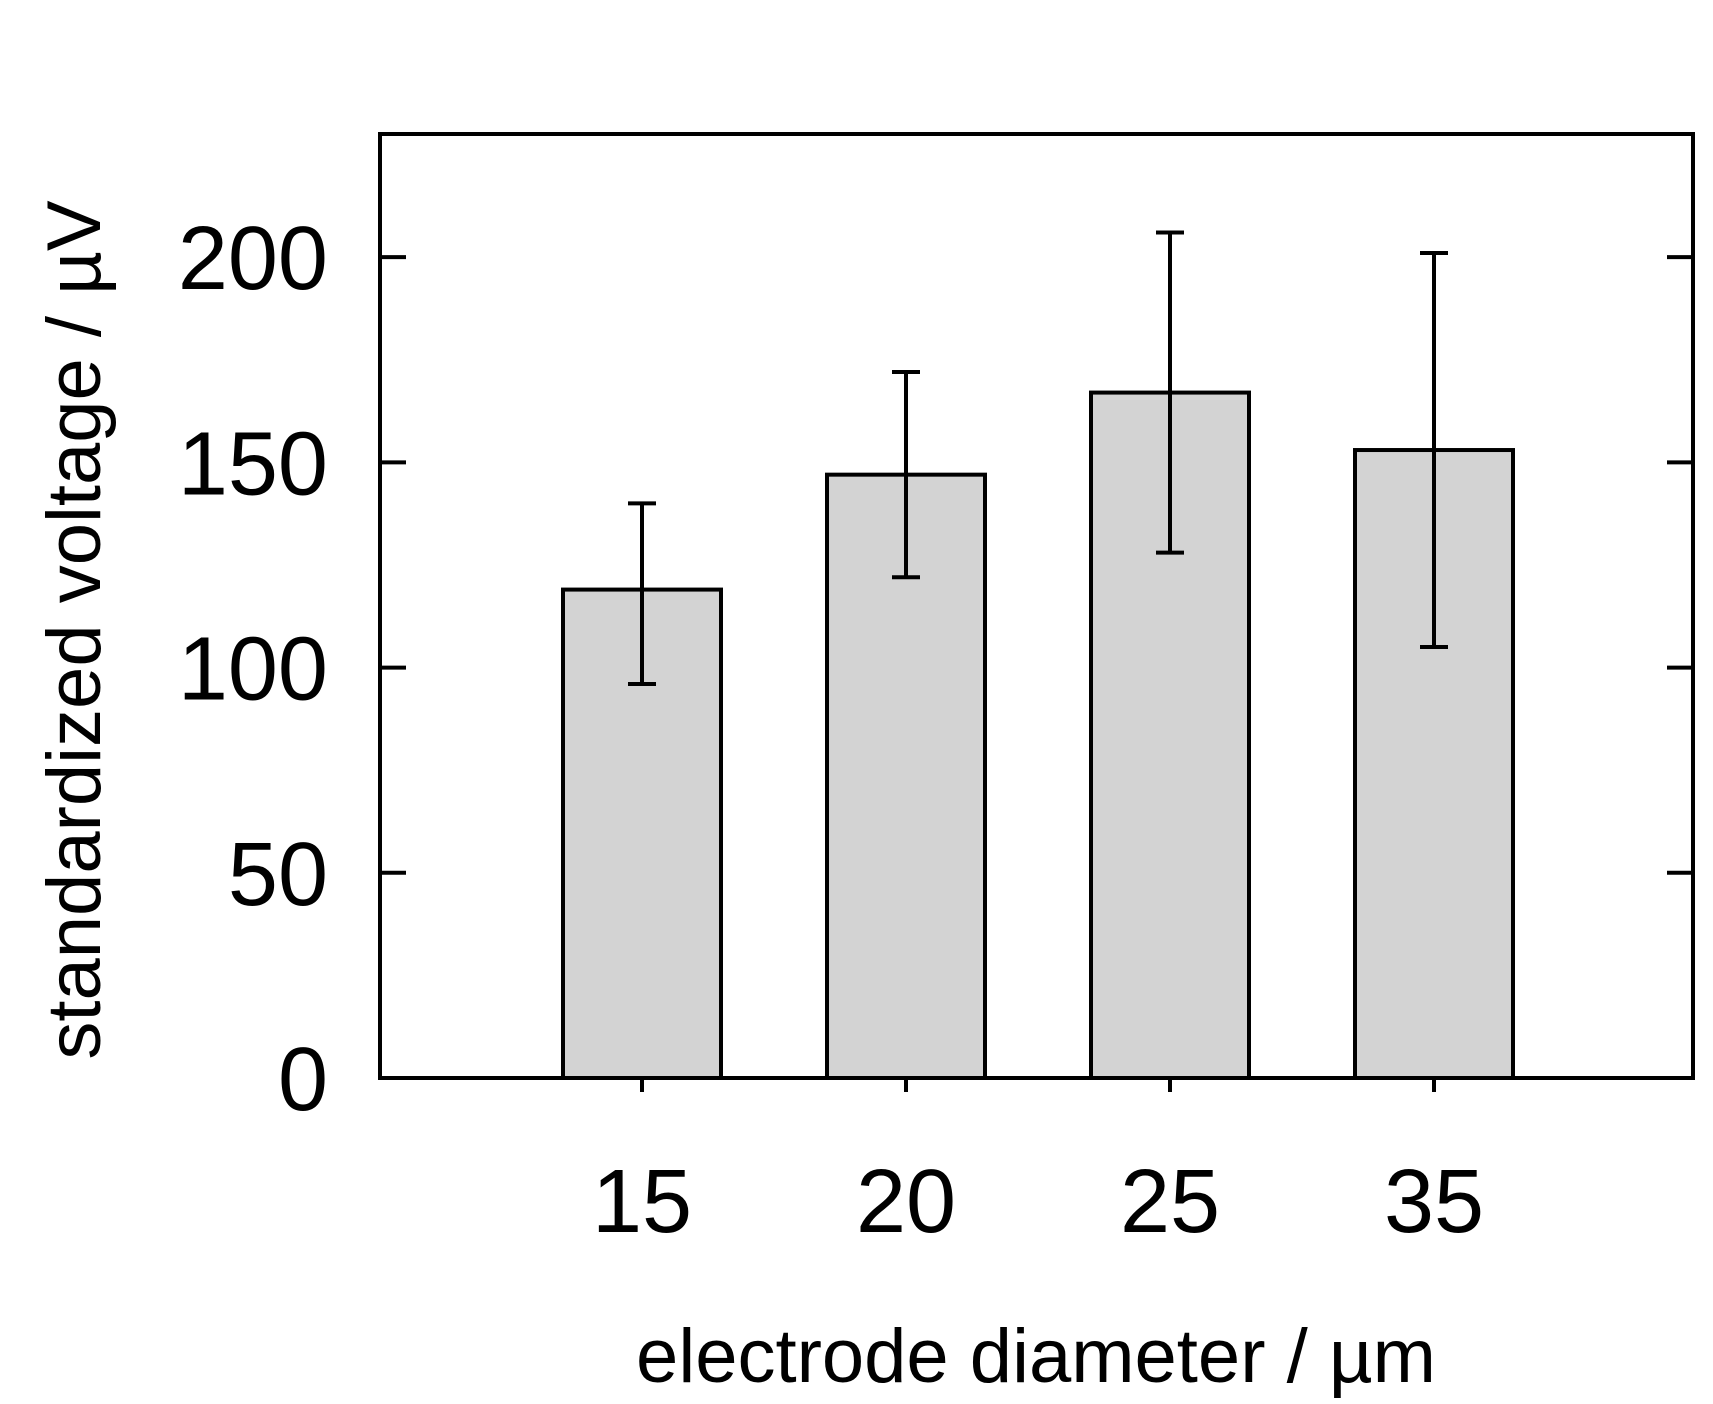 Image resolution: width=1713 pixels, height=1404 pixels. What do you see at coordinates (278, 875) in the screenshot?
I see `y-tick-label-50: 50` at bounding box center [278, 875].